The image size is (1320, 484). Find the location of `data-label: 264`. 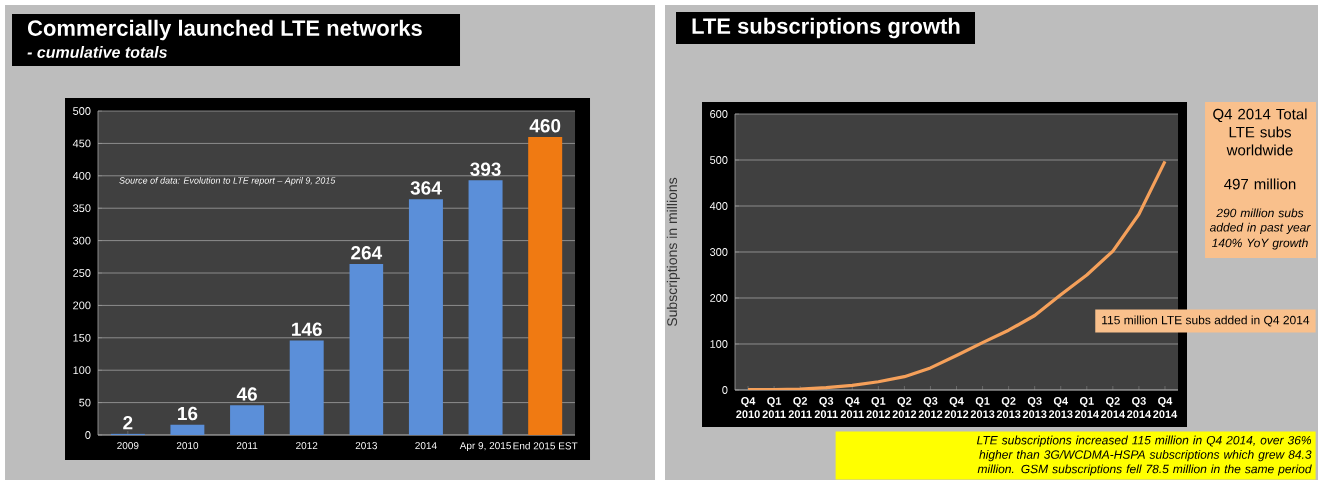

data-label: 264 is located at coordinates (367, 253).